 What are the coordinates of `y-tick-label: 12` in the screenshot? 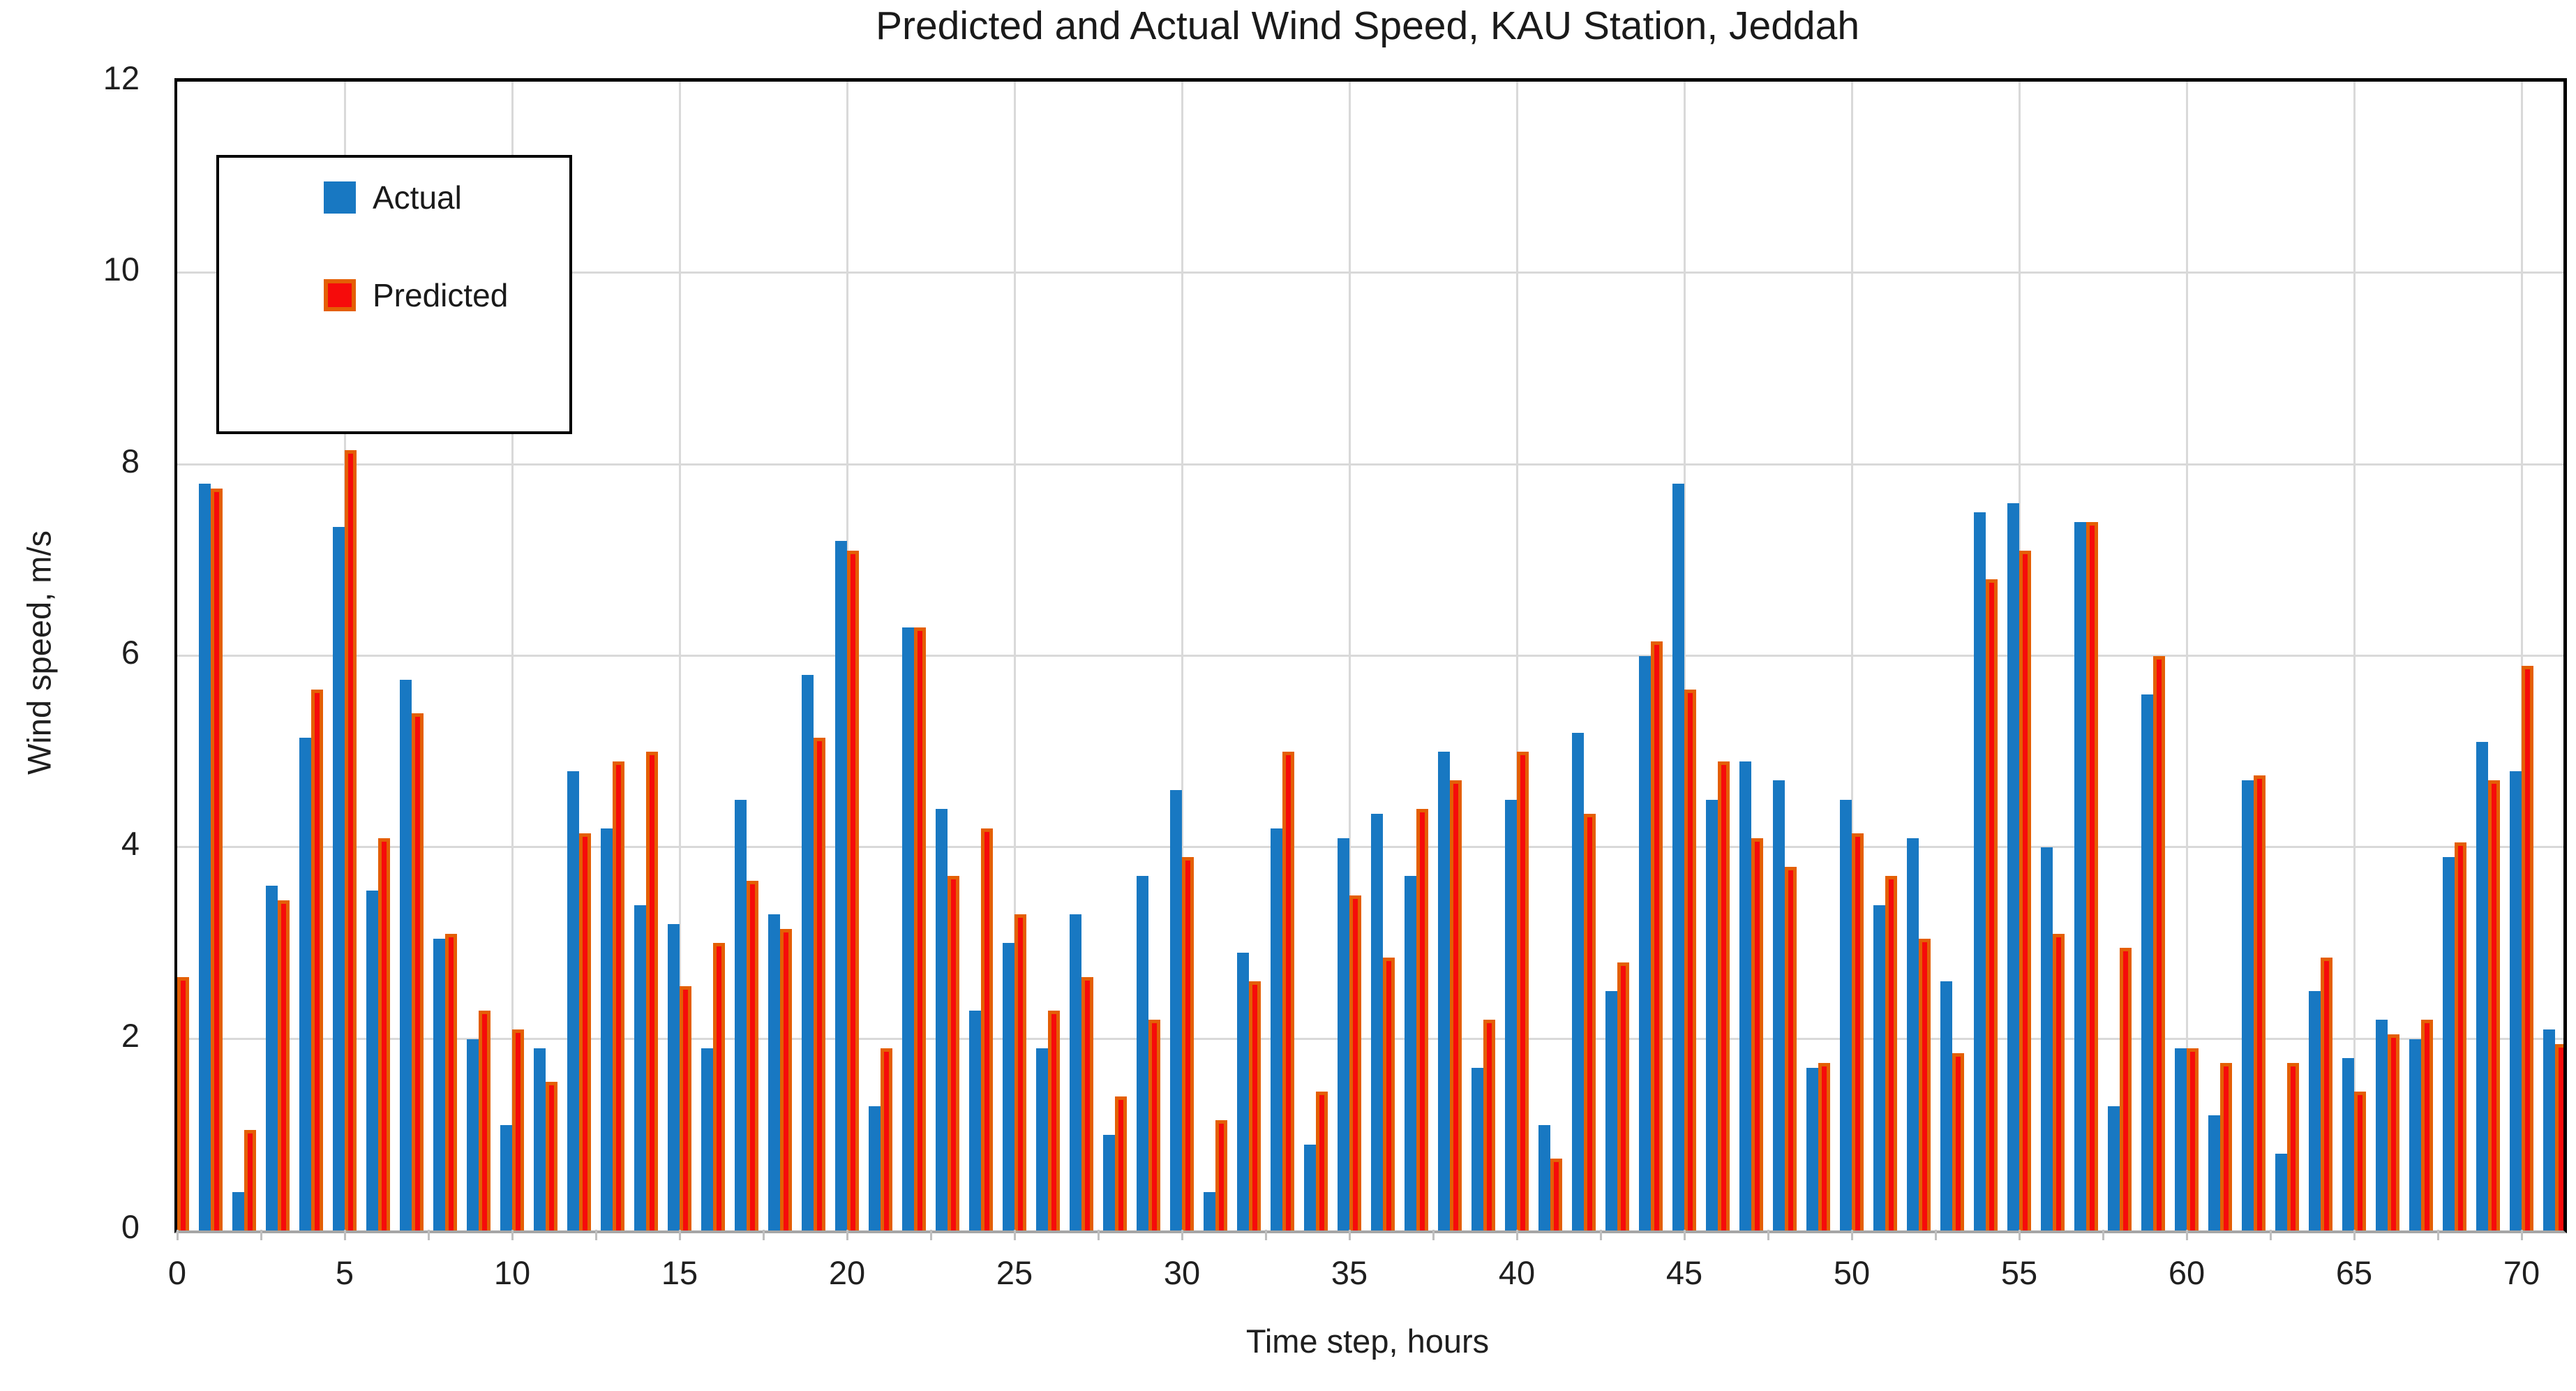 It's located at (121, 77).